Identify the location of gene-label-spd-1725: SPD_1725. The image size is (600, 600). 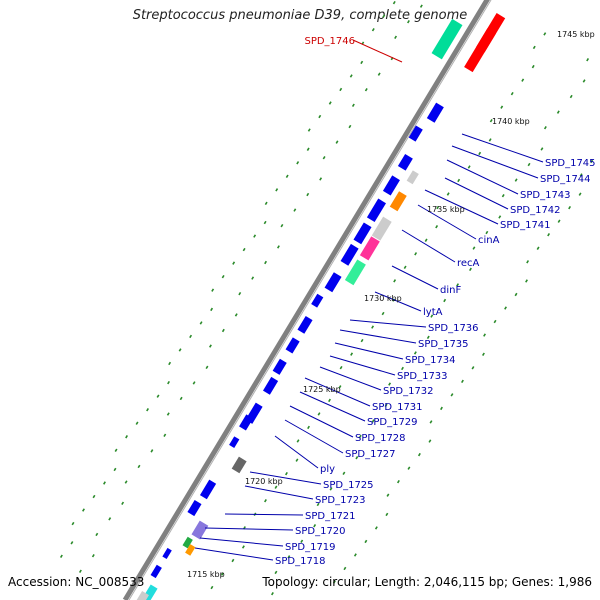
(348, 485).